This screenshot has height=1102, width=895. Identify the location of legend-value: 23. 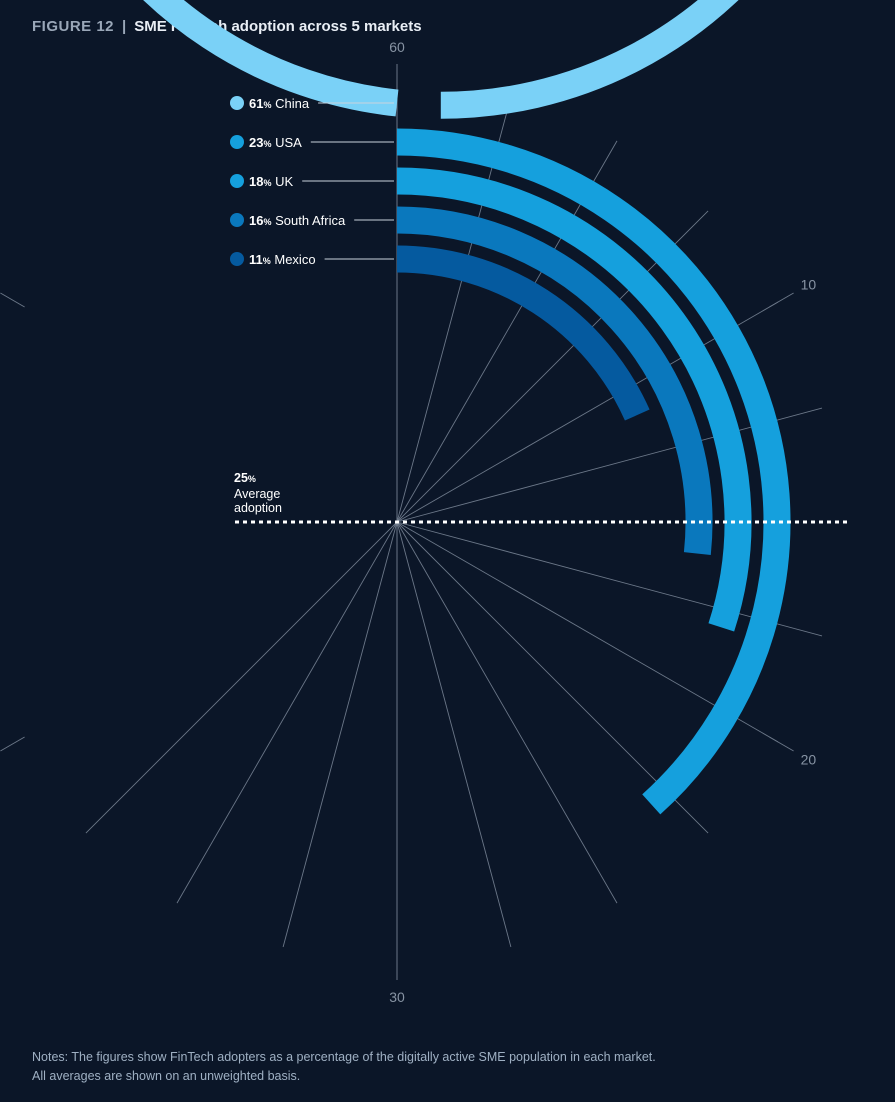
(256, 142).